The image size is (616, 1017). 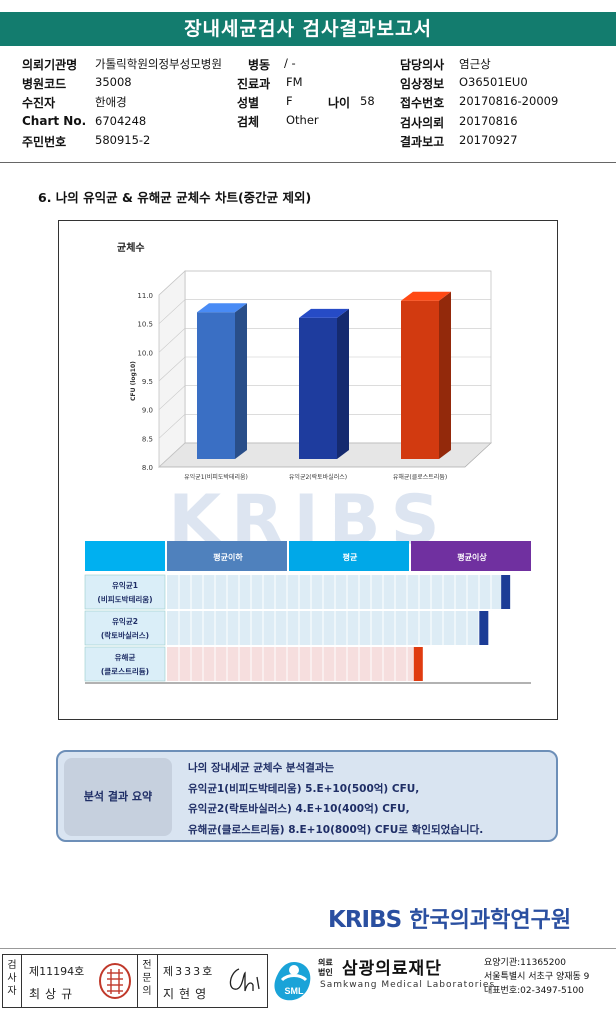 What do you see at coordinates (111, 102) in the screenshot?
I see `patient-value: 한애경` at bounding box center [111, 102].